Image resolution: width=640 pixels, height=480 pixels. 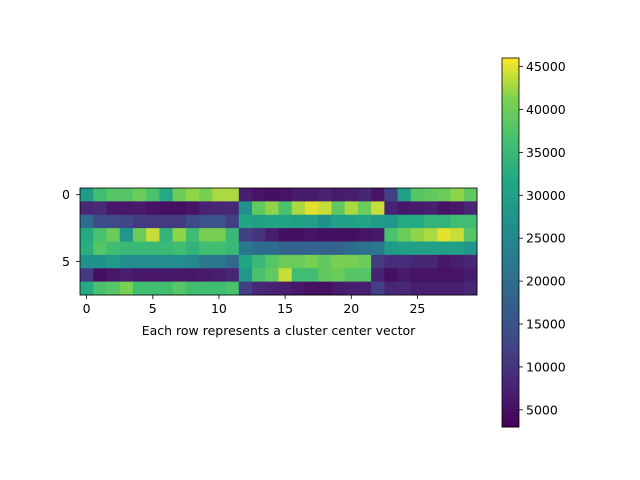 I want to click on y-axis-ticks: 05, so click(x=71, y=228).